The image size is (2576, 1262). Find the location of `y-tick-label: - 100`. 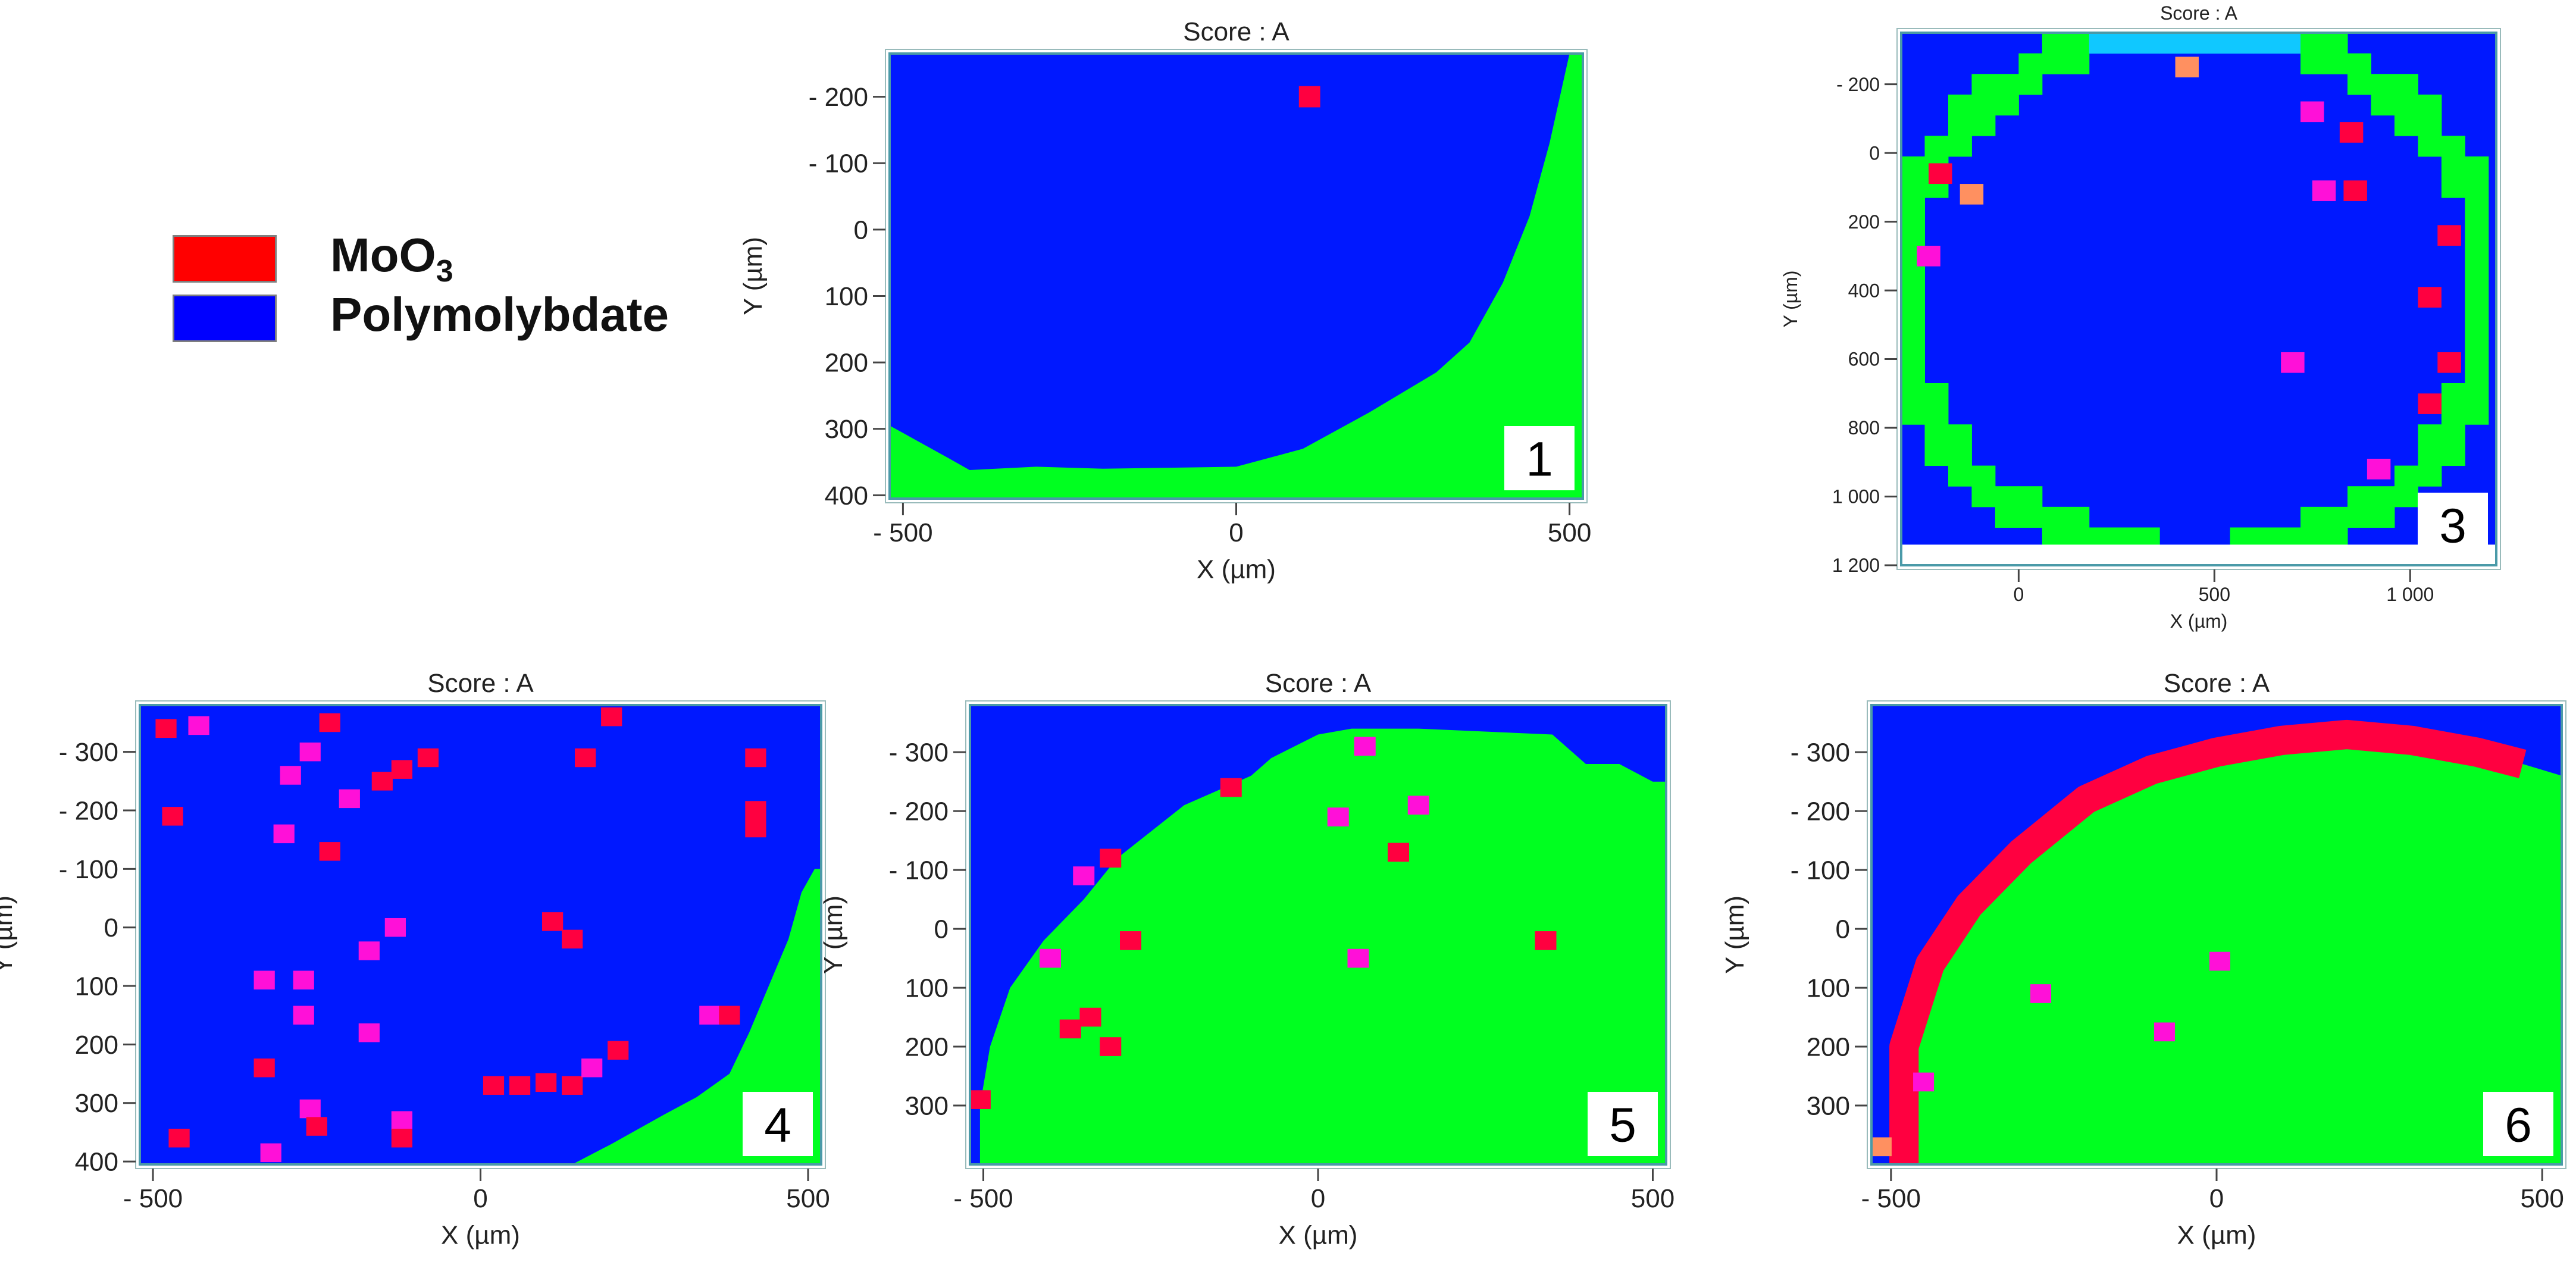

y-tick-label: - 100 is located at coordinates (1820, 870).